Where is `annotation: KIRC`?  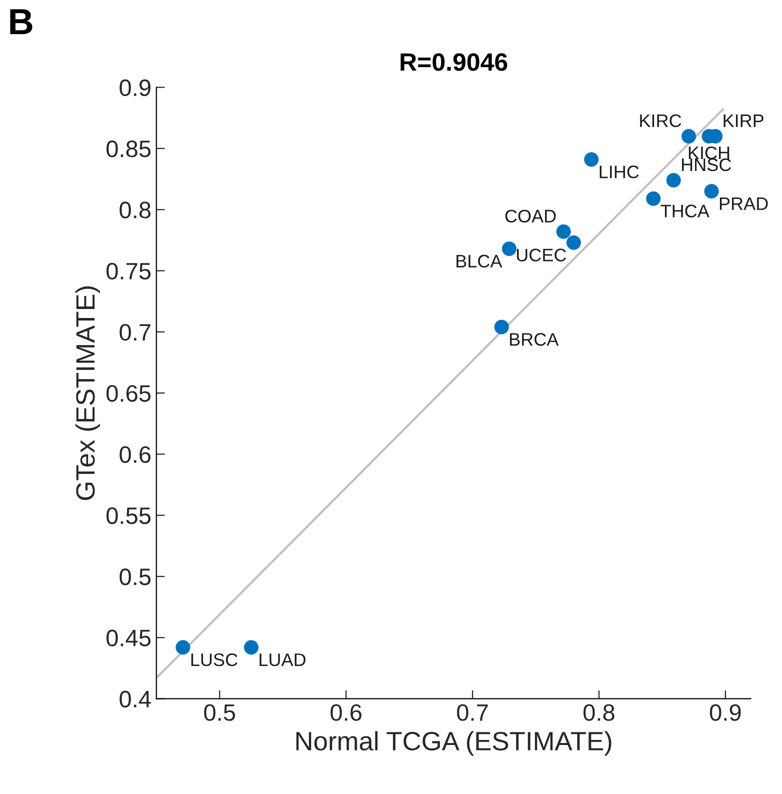
annotation: KIRC is located at coordinates (661, 121).